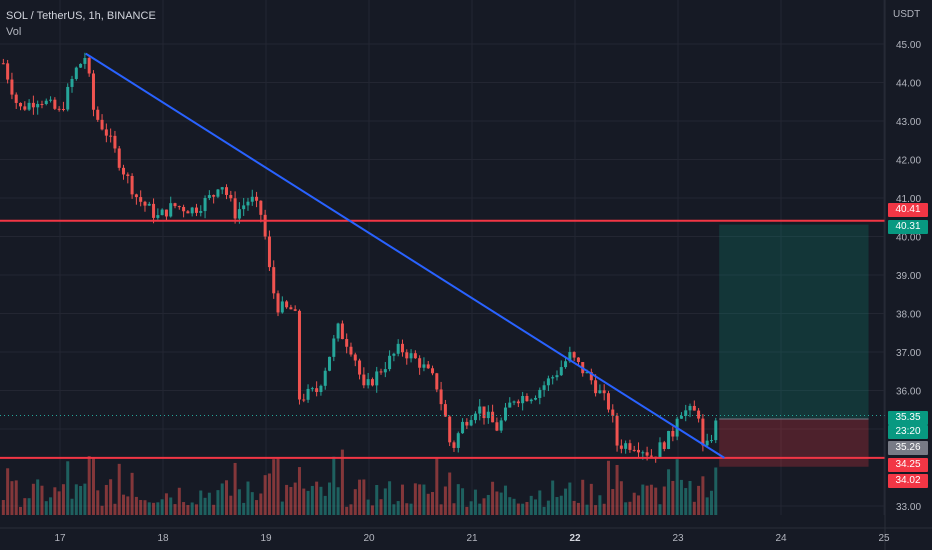  I want to click on time-tick-label: 24, so click(781, 538).